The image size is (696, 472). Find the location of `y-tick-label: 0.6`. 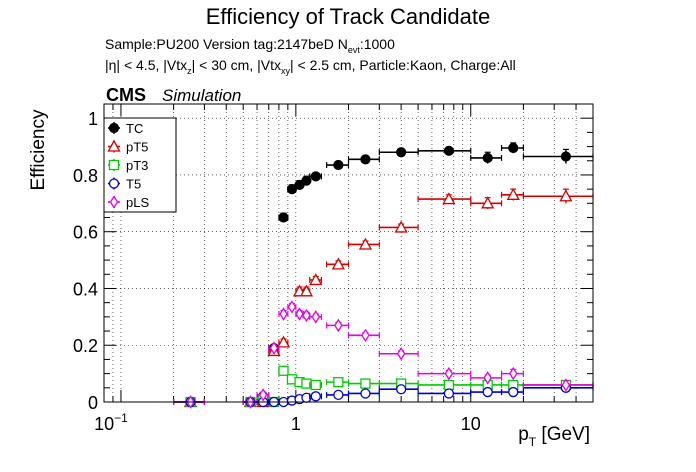

y-tick-label: 0.6 is located at coordinates (85, 233).